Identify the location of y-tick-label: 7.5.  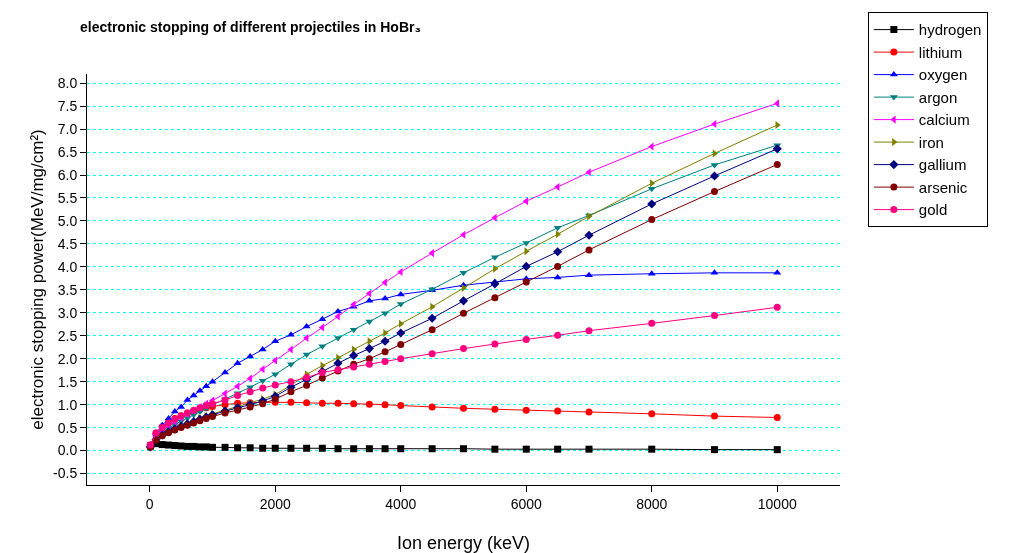
(67, 106).